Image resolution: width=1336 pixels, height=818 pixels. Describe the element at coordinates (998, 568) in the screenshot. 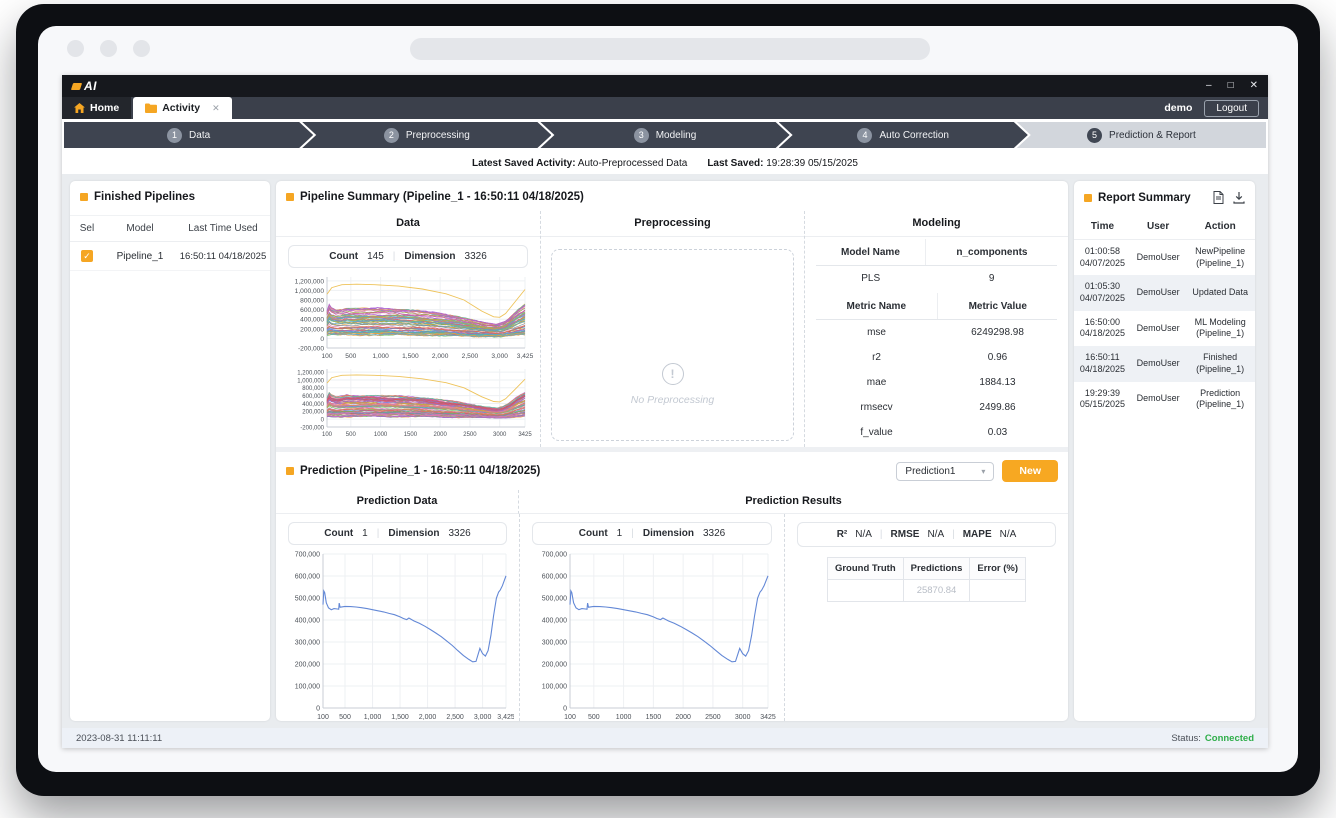

I see `results-column-header: Error (%)` at that location.